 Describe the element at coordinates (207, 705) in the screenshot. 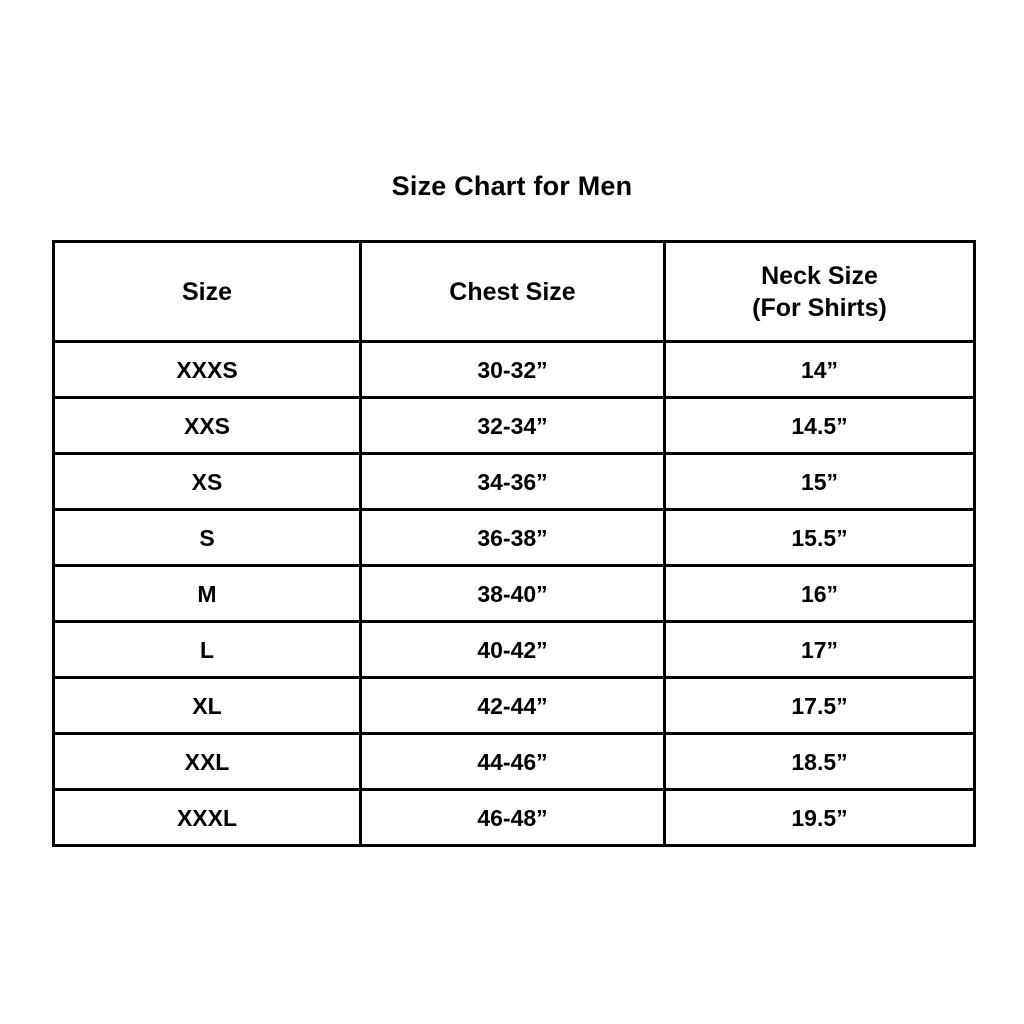

I see `cell-size: XL` at that location.